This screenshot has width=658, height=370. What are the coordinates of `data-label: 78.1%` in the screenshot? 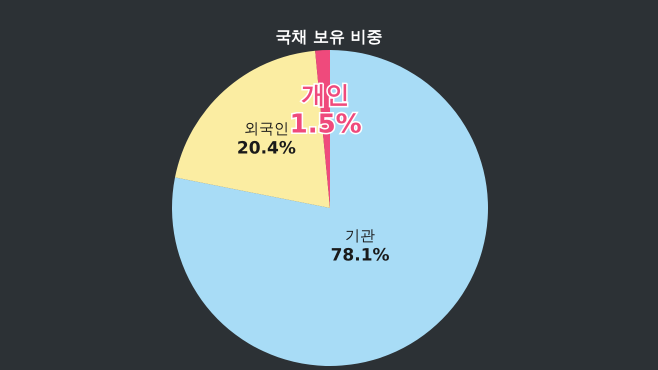 It's located at (360, 256).